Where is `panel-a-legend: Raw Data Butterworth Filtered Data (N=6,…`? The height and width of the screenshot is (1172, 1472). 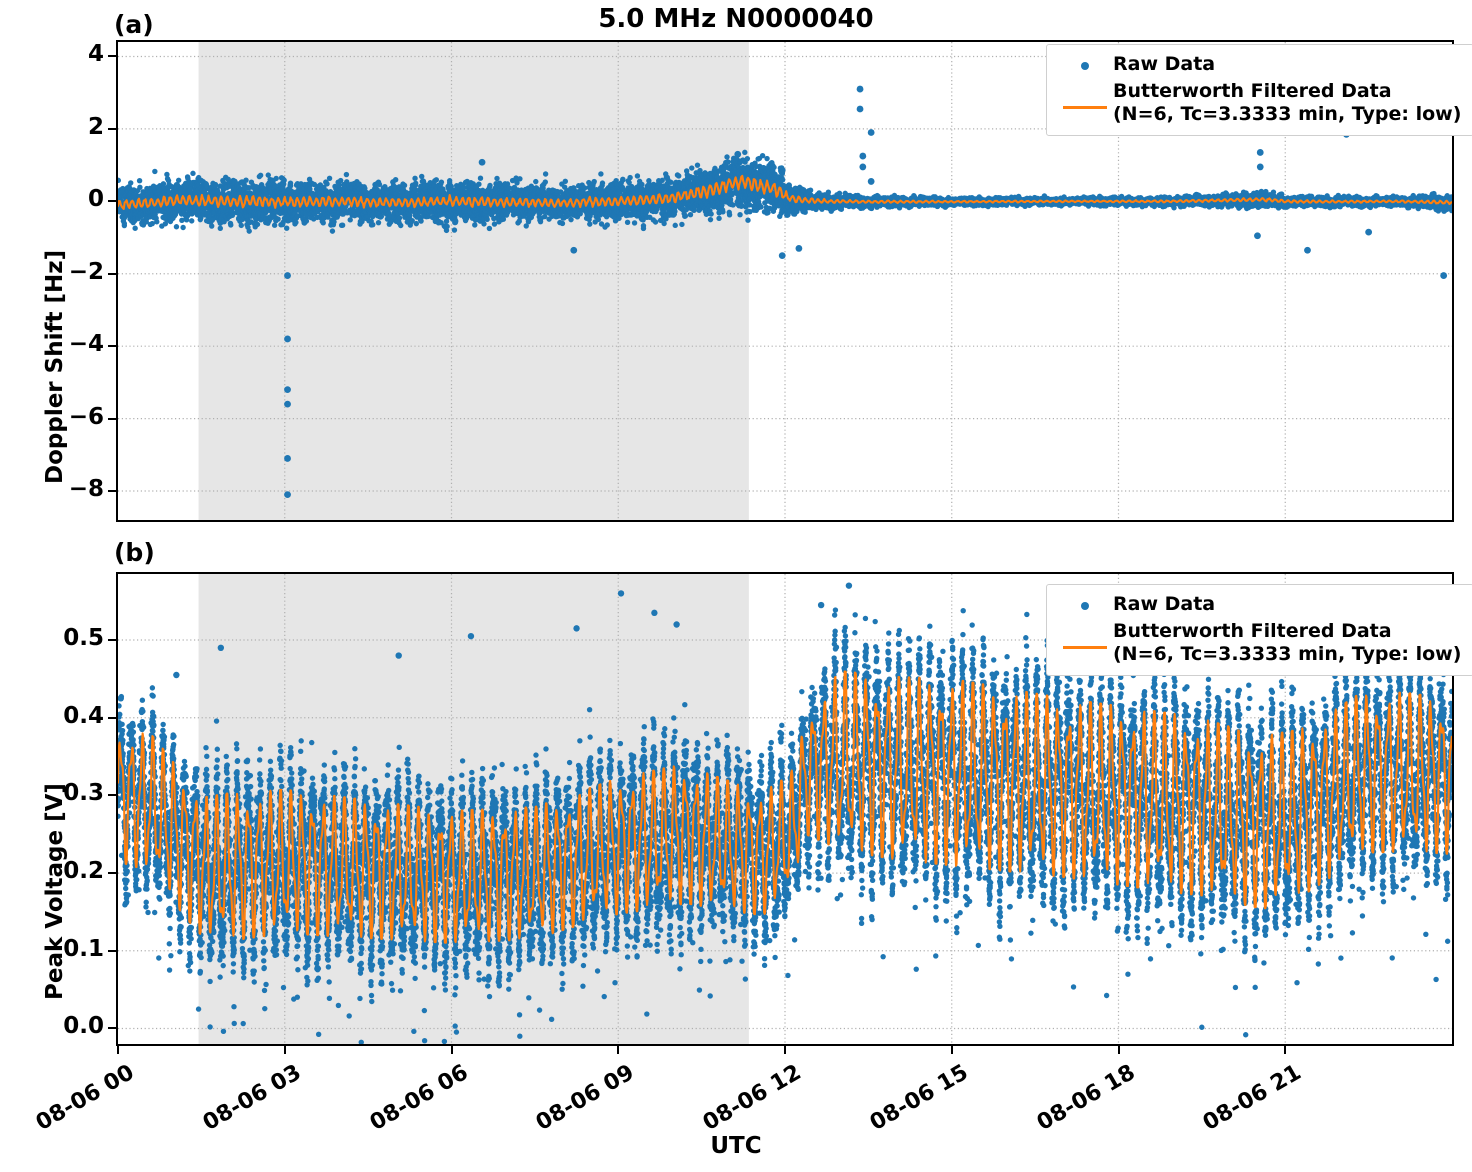 panel-a-legend: Raw Data Butterworth Filtered Data (N=6,… is located at coordinates (1259, 90).